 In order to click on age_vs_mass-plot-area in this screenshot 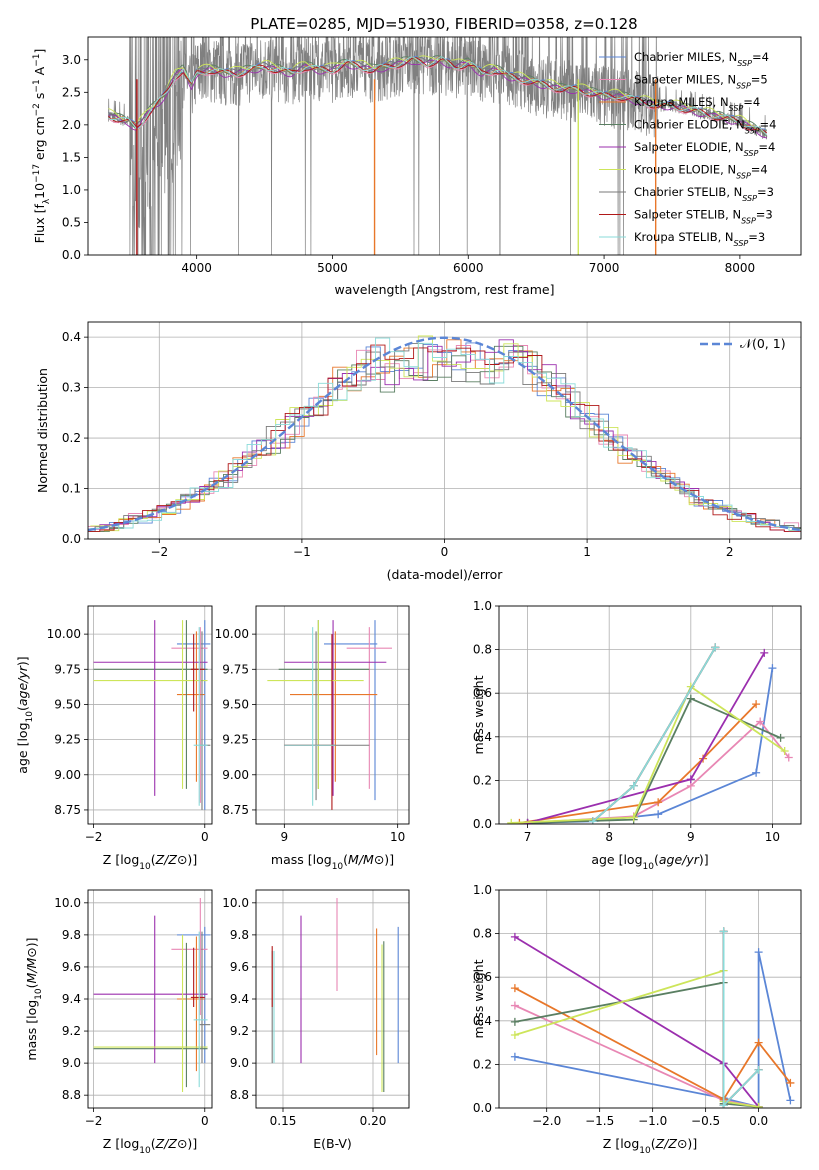, I will do `click(329, 715)`.